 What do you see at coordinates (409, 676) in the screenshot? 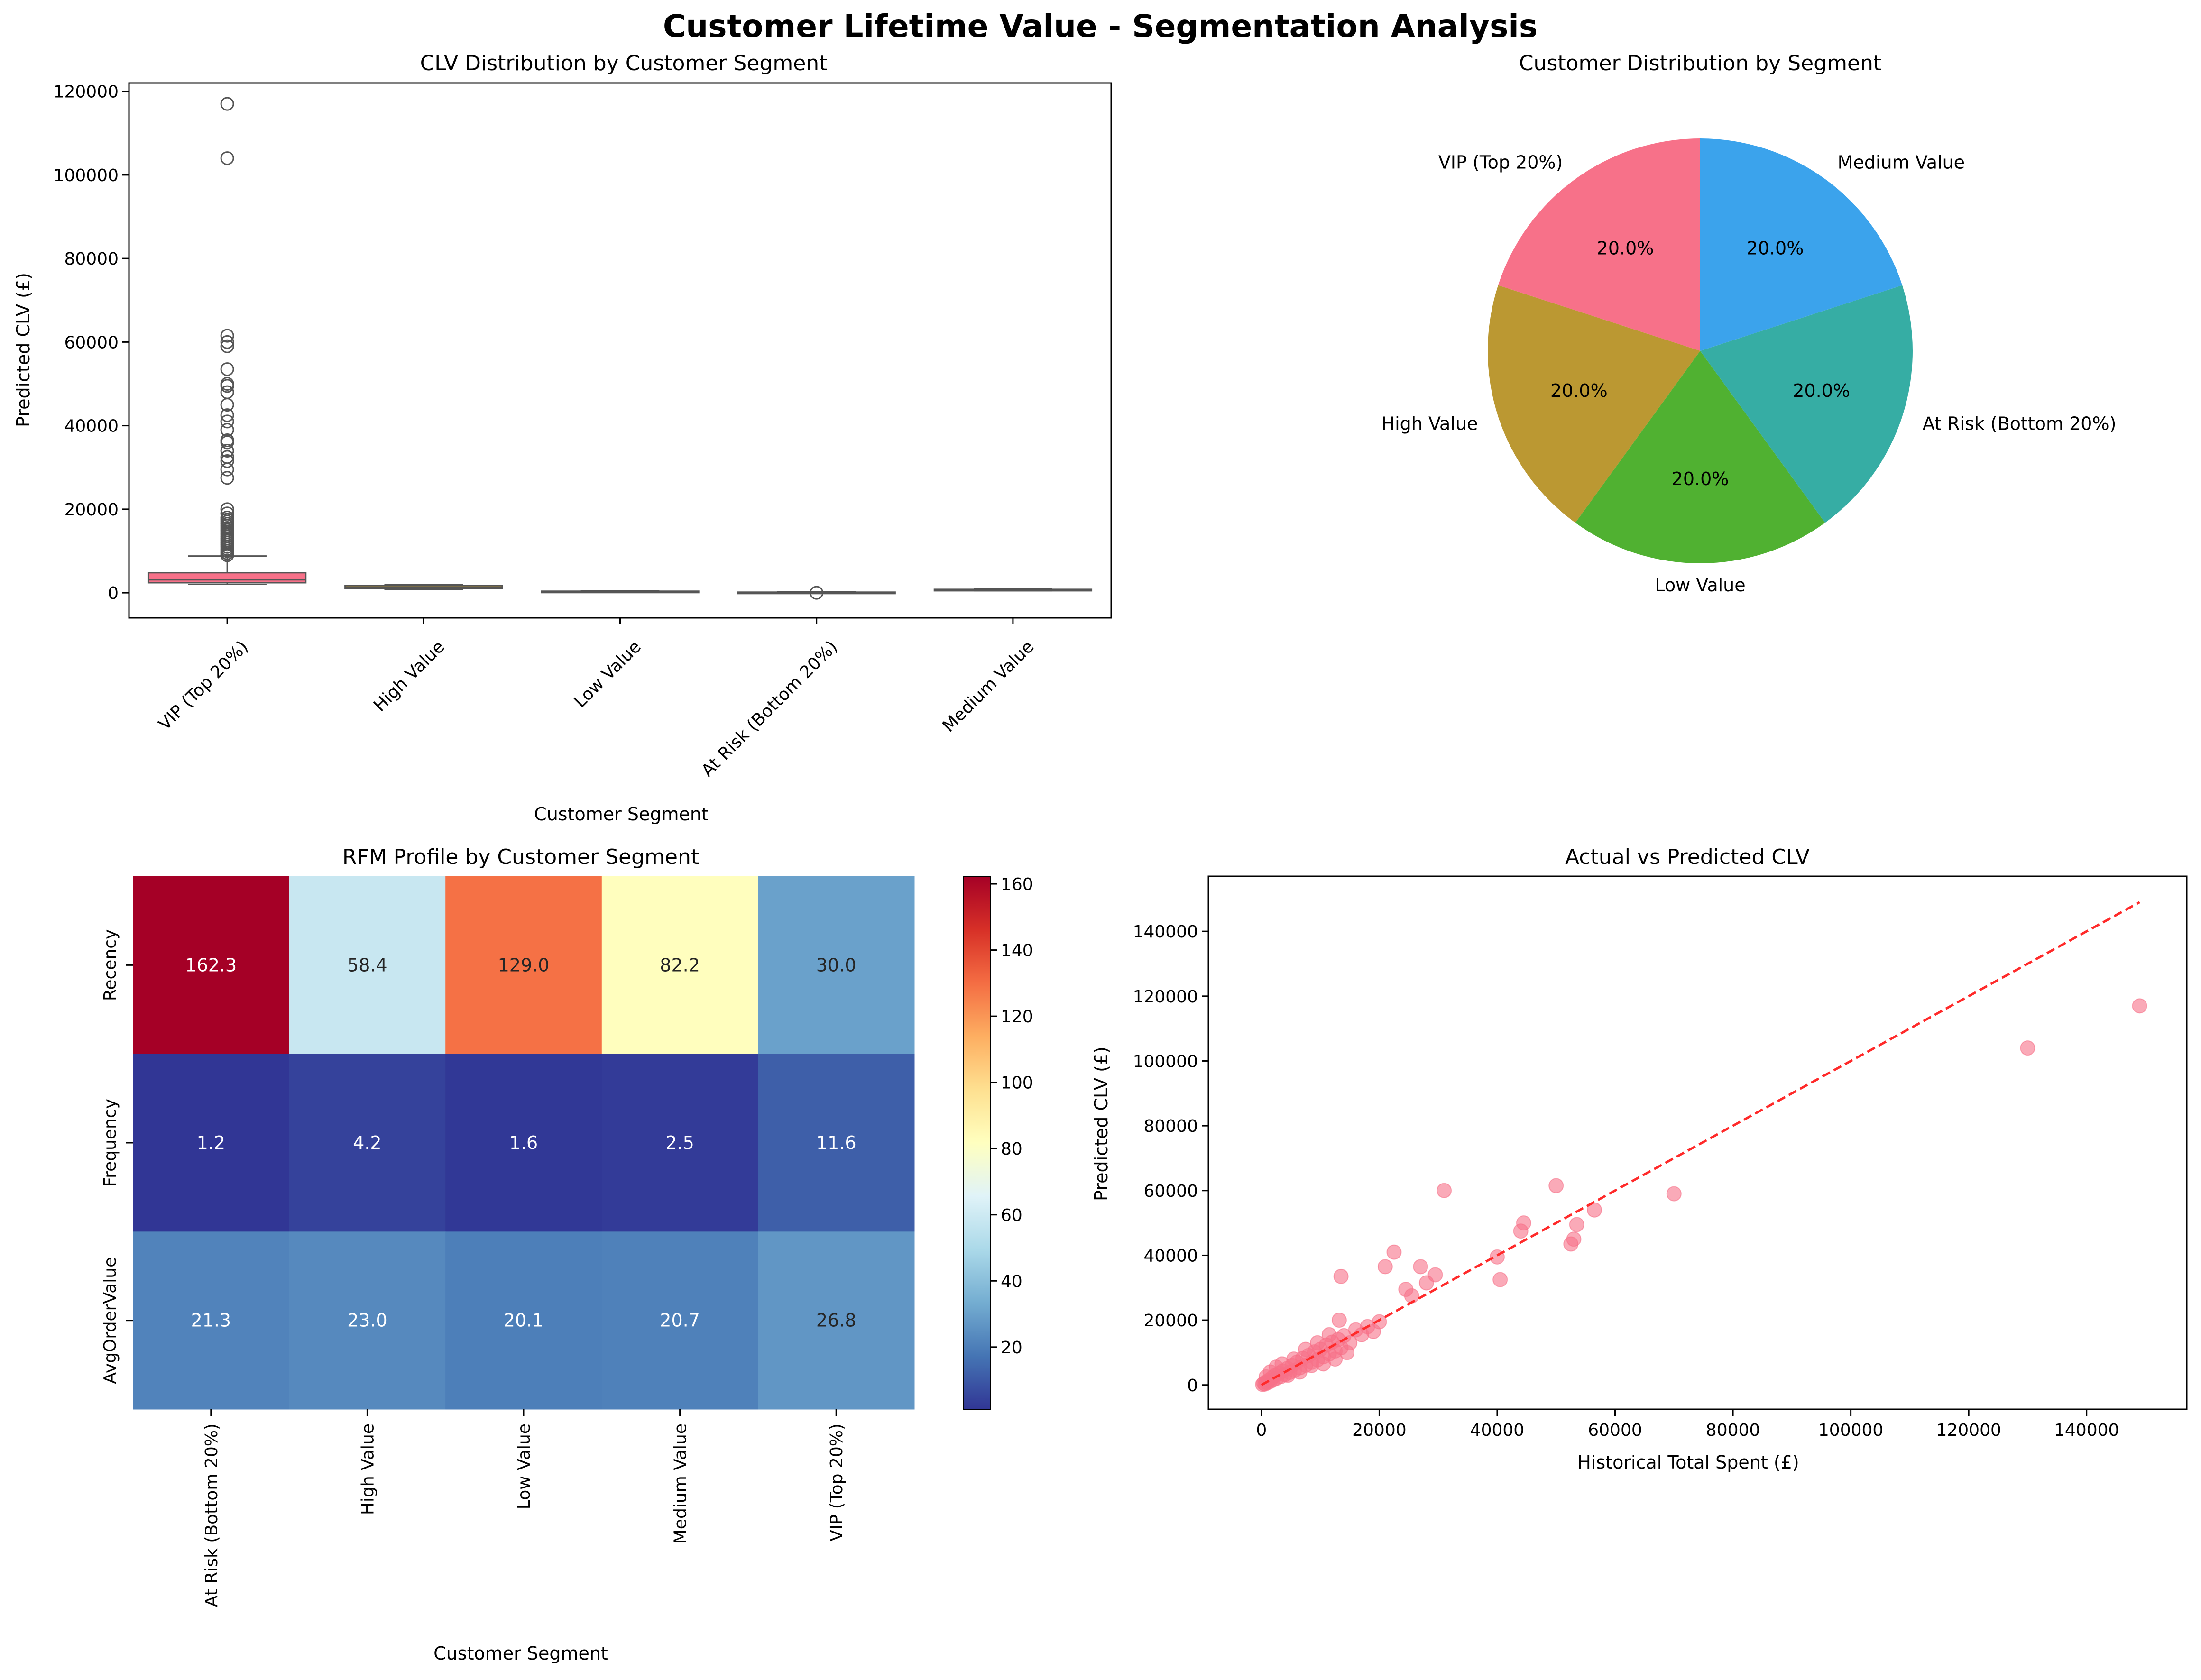
I see `box-x-tick-label: High Value` at bounding box center [409, 676].